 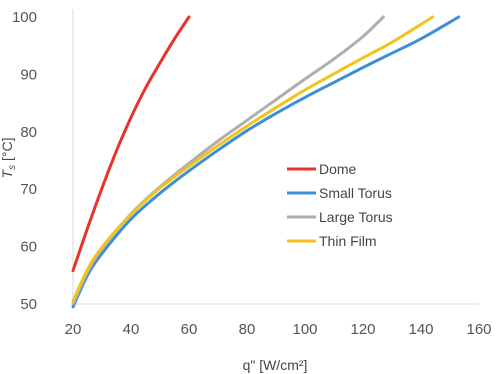 What do you see at coordinates (338, 169) in the screenshot?
I see `legend-label: Dome` at bounding box center [338, 169].